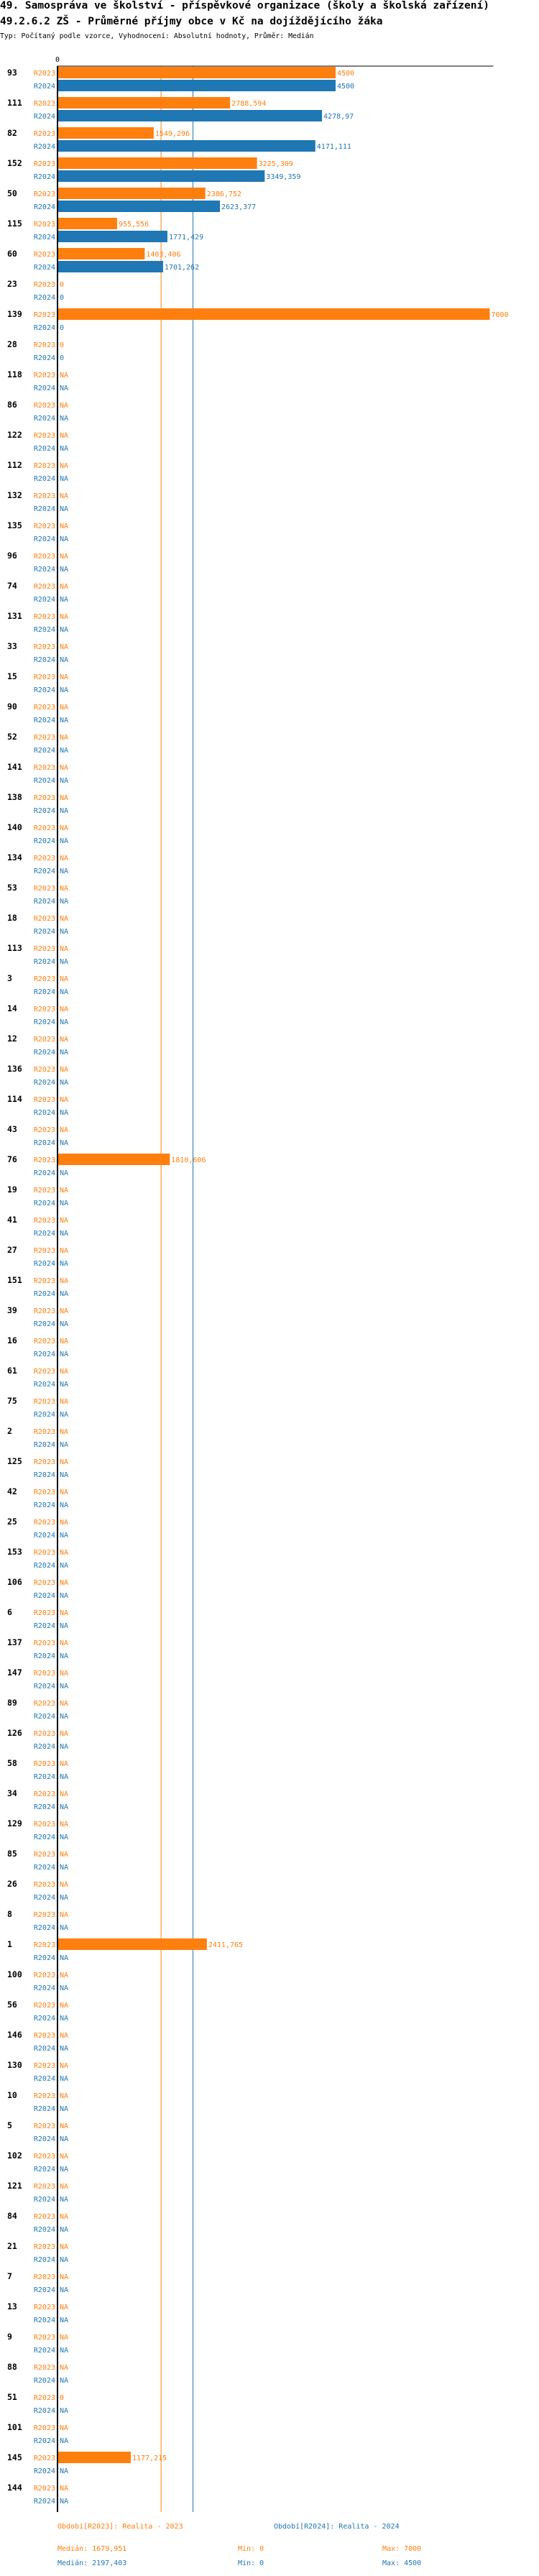 The width and height of the screenshot is (539, 2576). Describe the element at coordinates (58, 60) in the screenshot. I see `x-tick-label: 0` at that location.